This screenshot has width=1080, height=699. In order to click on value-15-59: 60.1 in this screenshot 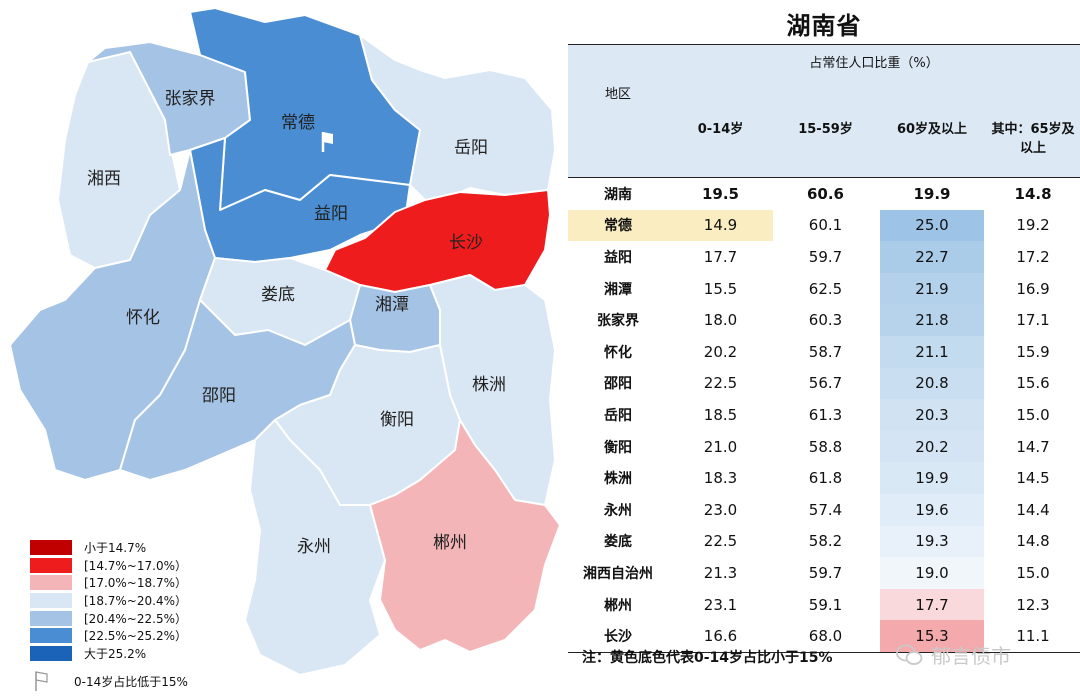, I will do `click(825, 225)`.